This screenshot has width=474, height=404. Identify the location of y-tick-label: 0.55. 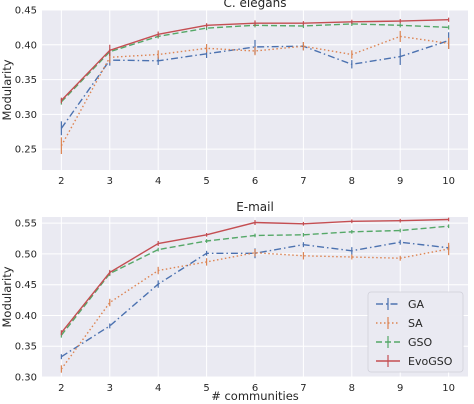
(26, 224).